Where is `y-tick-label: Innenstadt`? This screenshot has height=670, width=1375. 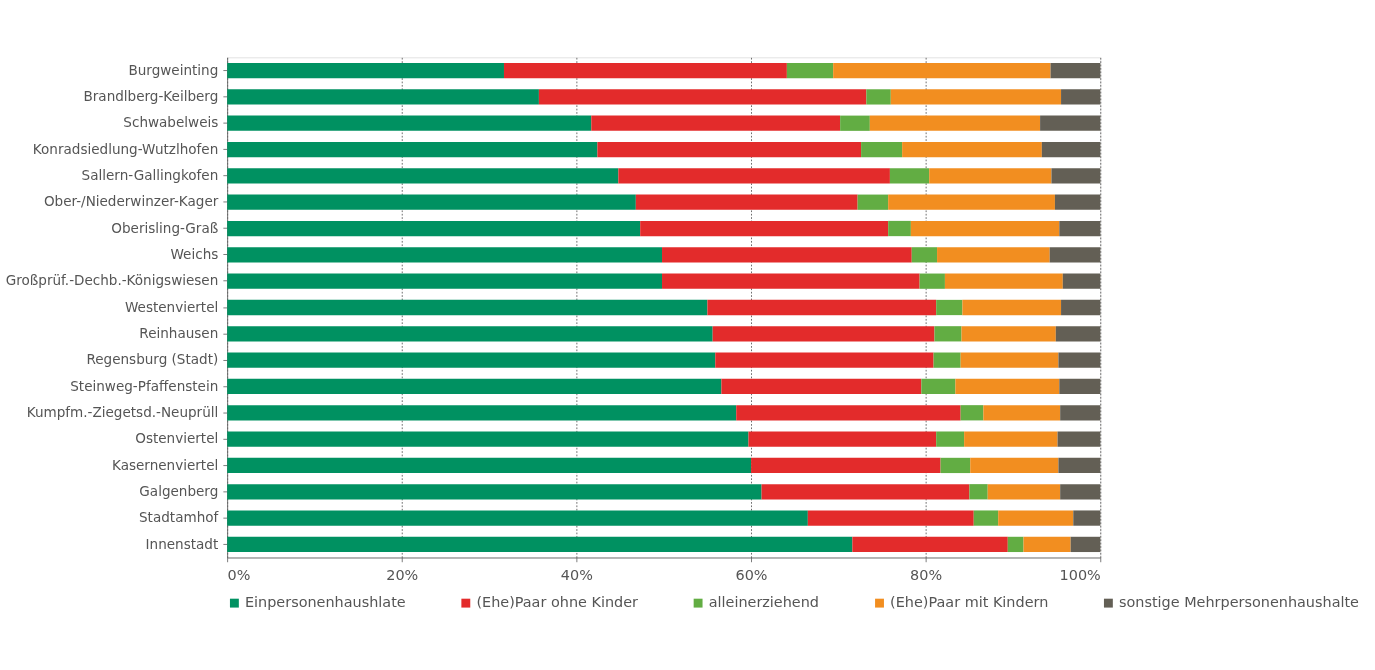 y-tick-label: Innenstadt is located at coordinates (182, 543).